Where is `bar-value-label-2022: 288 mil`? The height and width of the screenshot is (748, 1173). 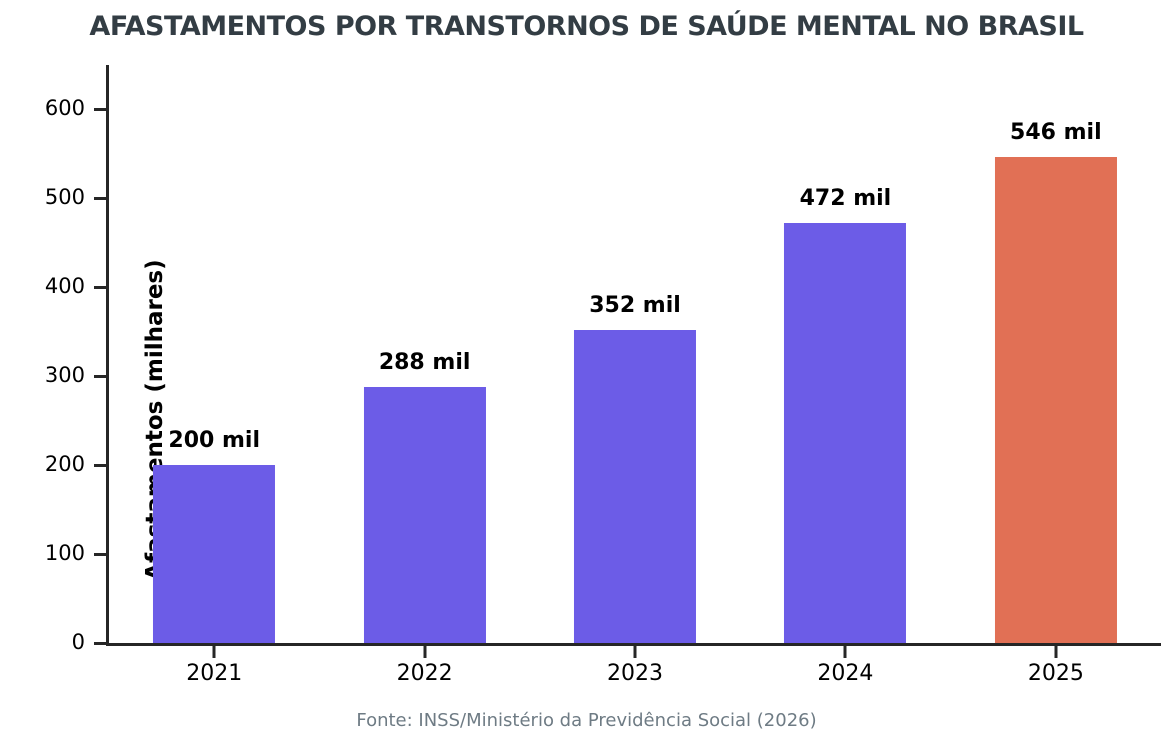
bar-value-label-2022: 288 mil is located at coordinates (424, 362).